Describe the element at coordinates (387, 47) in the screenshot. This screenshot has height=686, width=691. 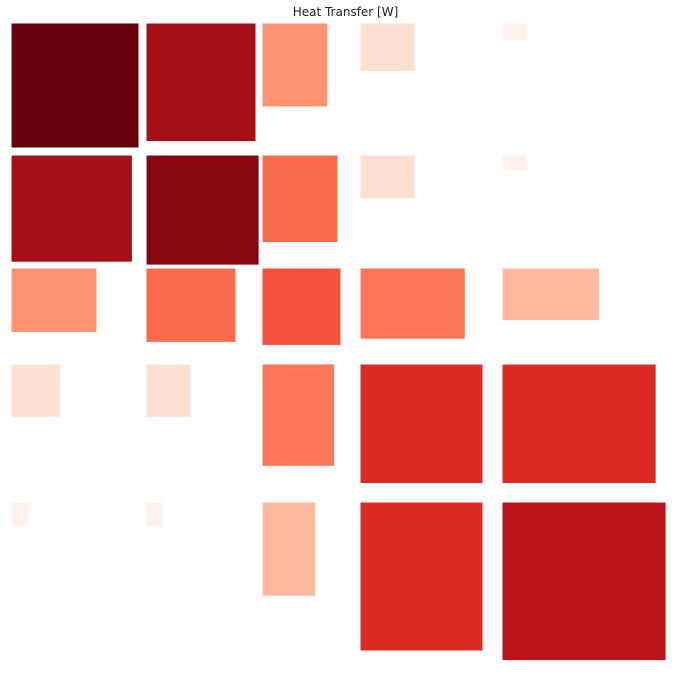
I see `heatmap-cell-r1-c4` at that location.